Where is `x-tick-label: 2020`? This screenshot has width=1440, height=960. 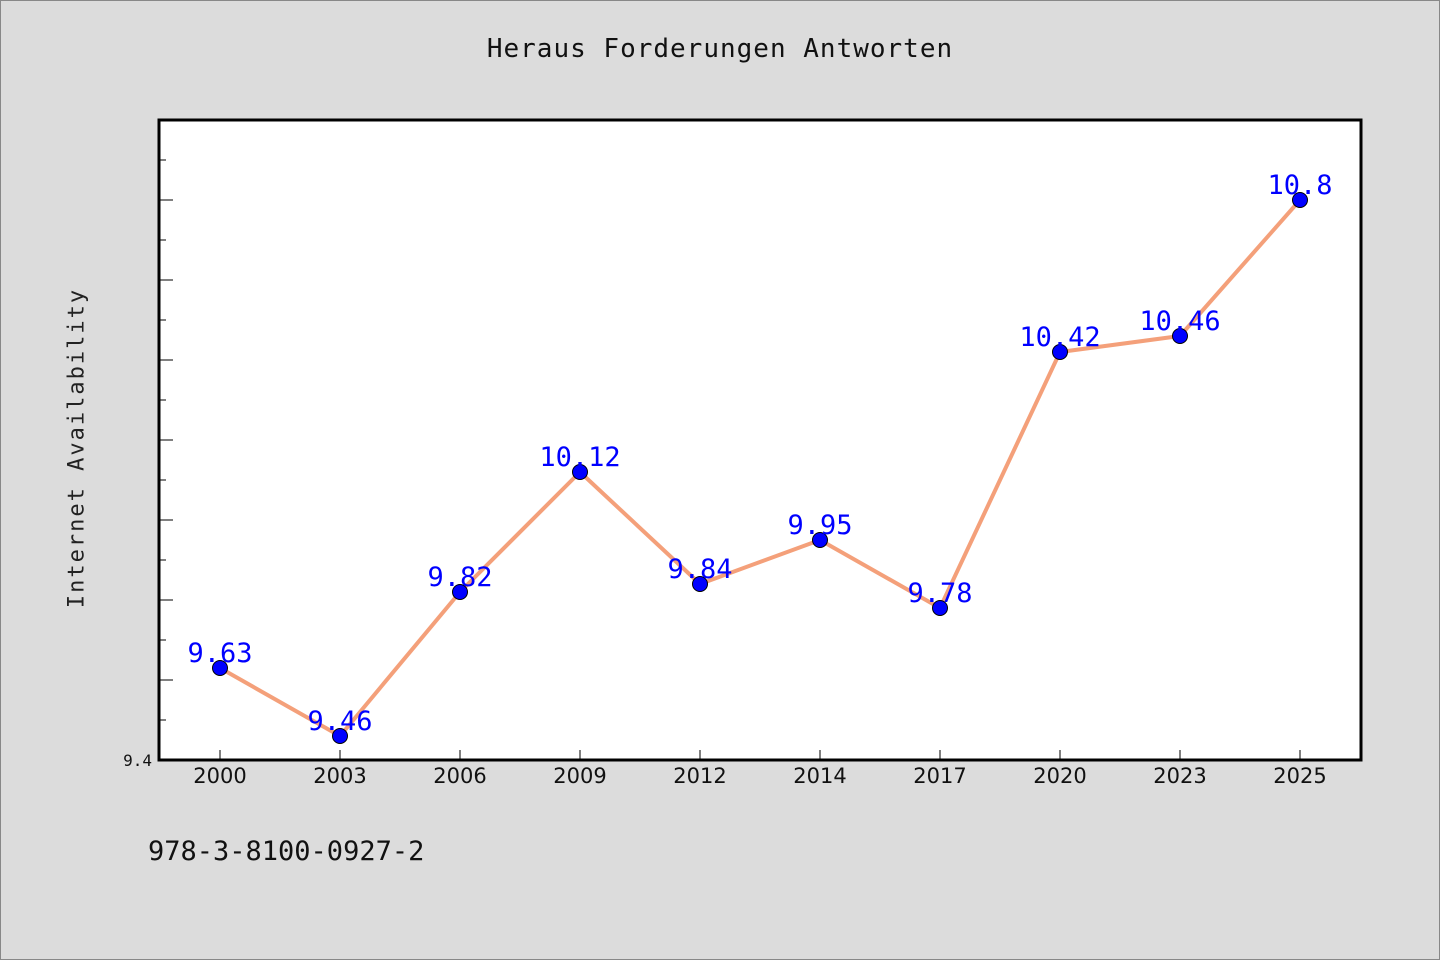
x-tick-label: 2020 is located at coordinates (1059, 776).